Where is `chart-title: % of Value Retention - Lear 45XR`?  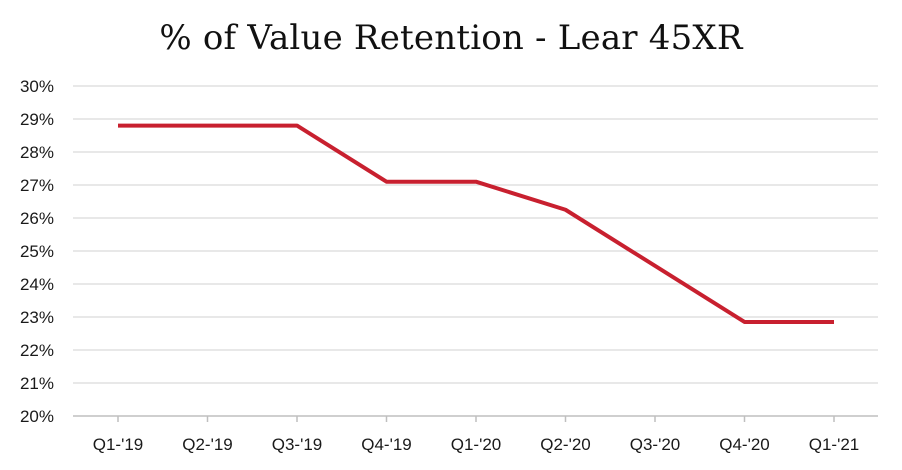 chart-title: % of Value Retention - Lear 45XR is located at coordinates (451, 38).